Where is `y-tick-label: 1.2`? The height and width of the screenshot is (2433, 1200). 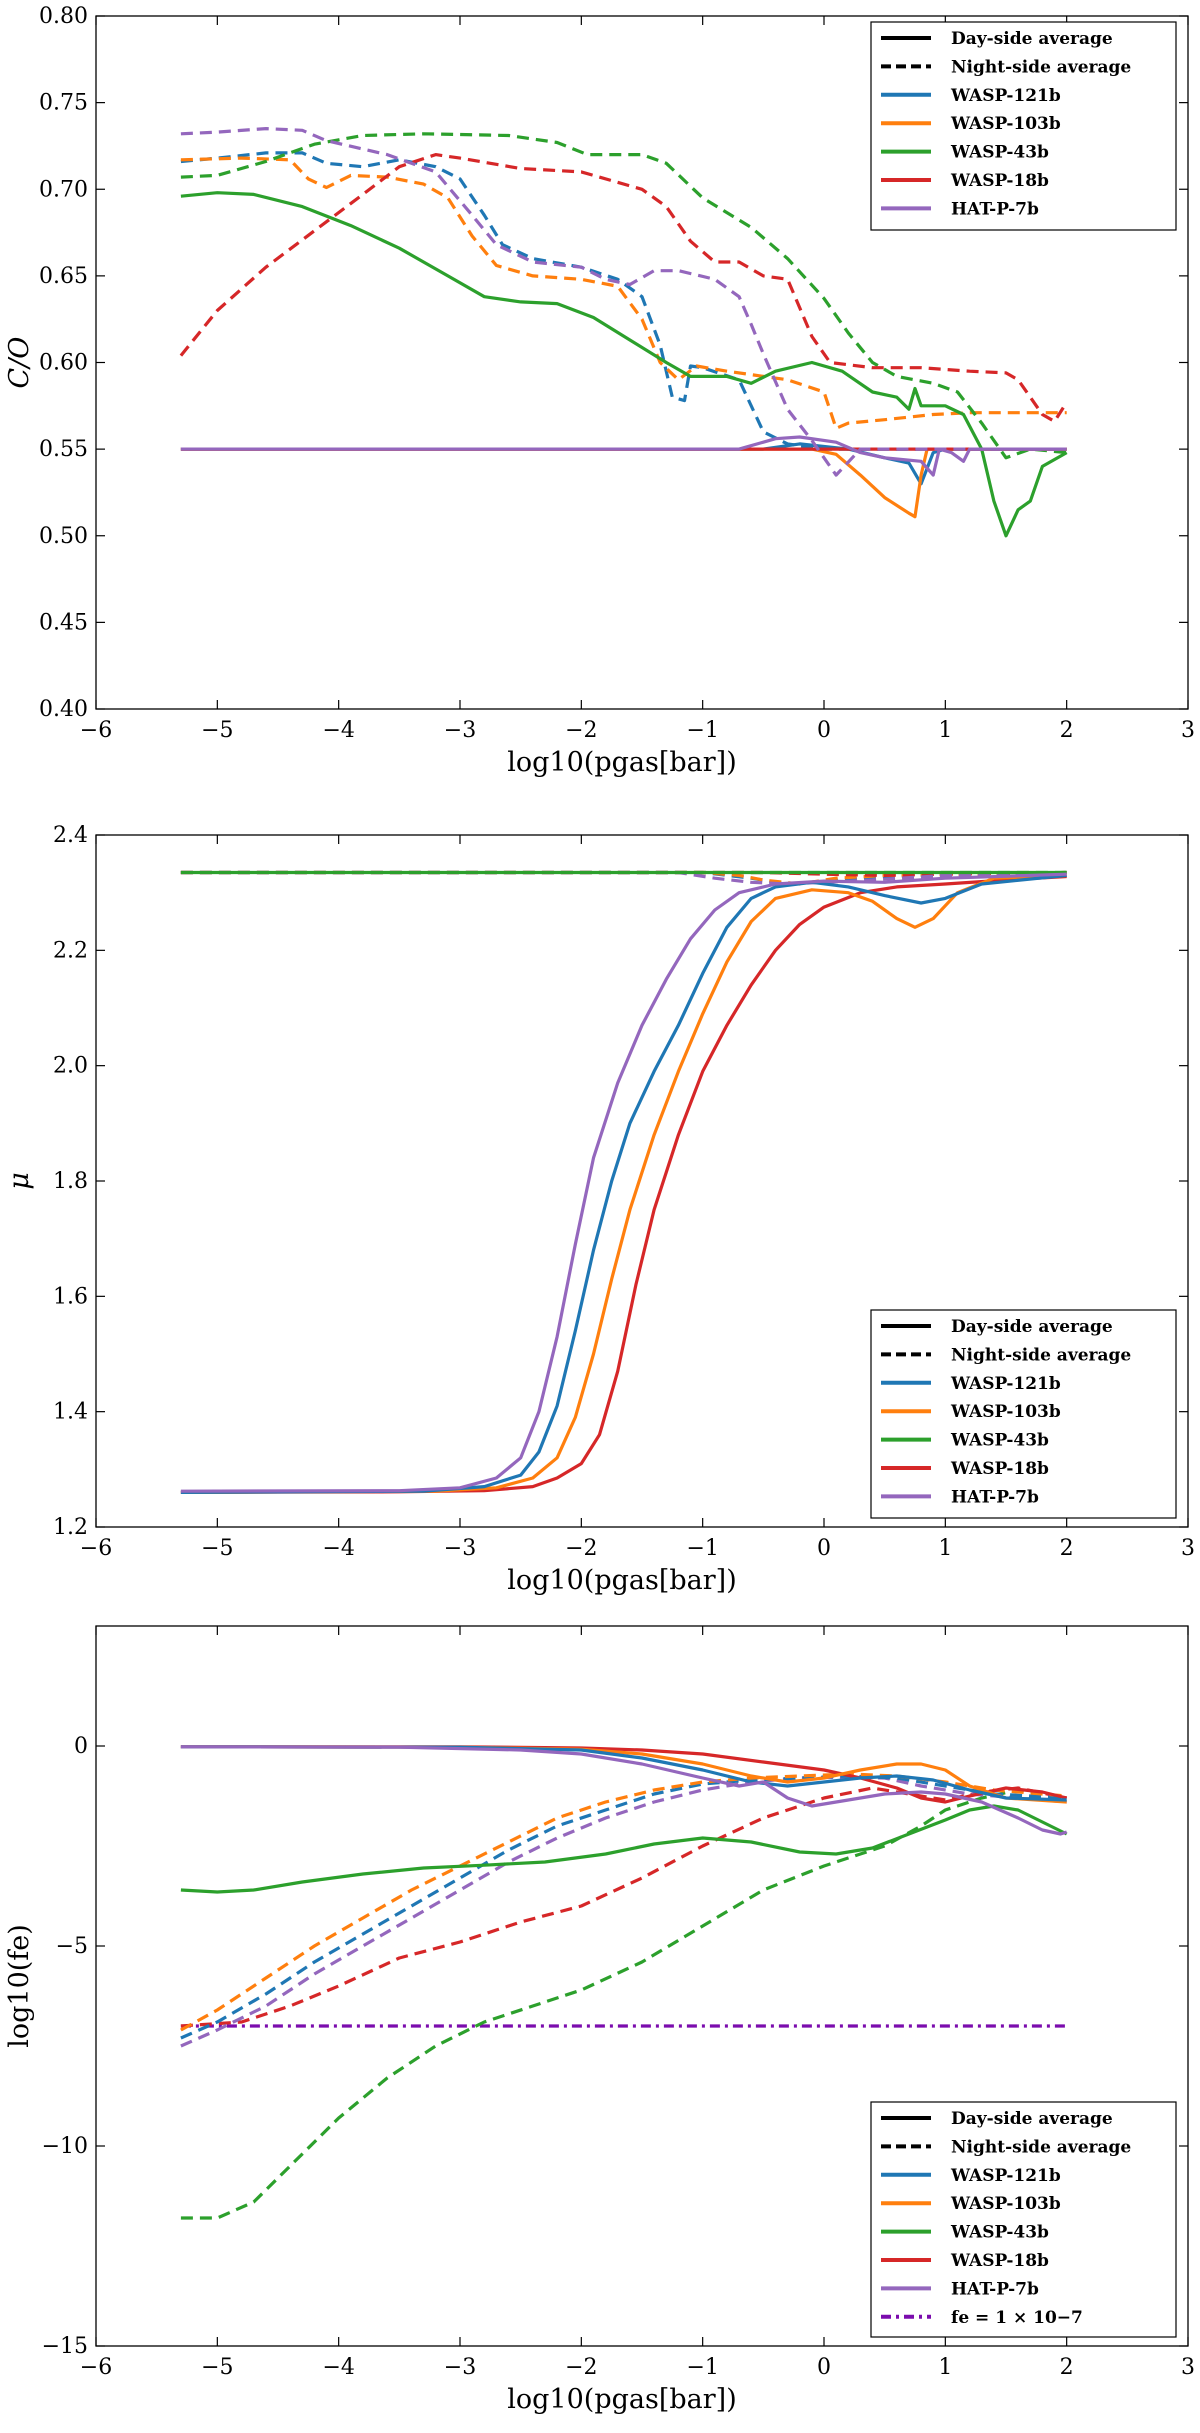 y-tick-label: 1.2 is located at coordinates (70, 1527).